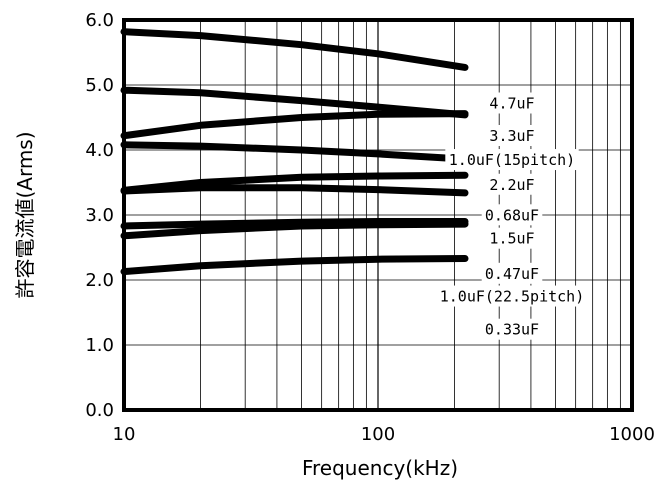 The height and width of the screenshot is (483, 660). What do you see at coordinates (380, 468) in the screenshot?
I see `x-axis-title: Frequency(kHz)` at bounding box center [380, 468].